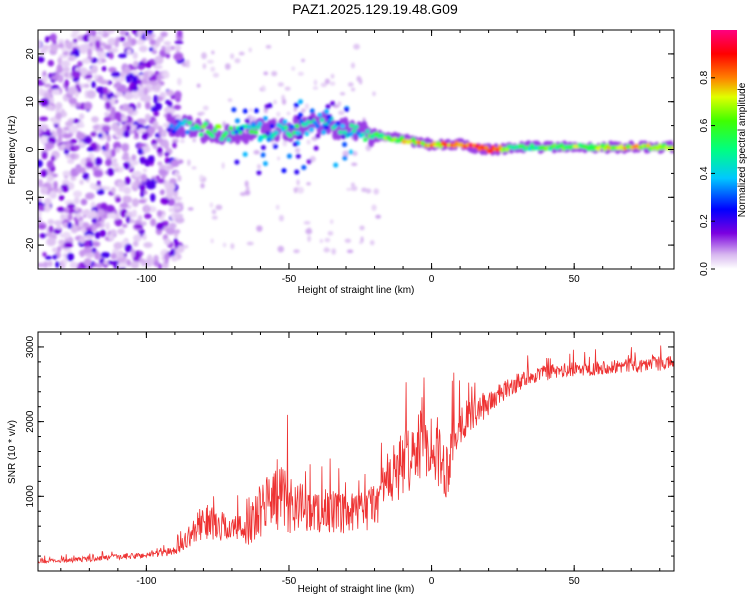  I want to click on colorbar-ticks: 0.0 0.2 0.4 0.6 0.8, so click(707, 173).